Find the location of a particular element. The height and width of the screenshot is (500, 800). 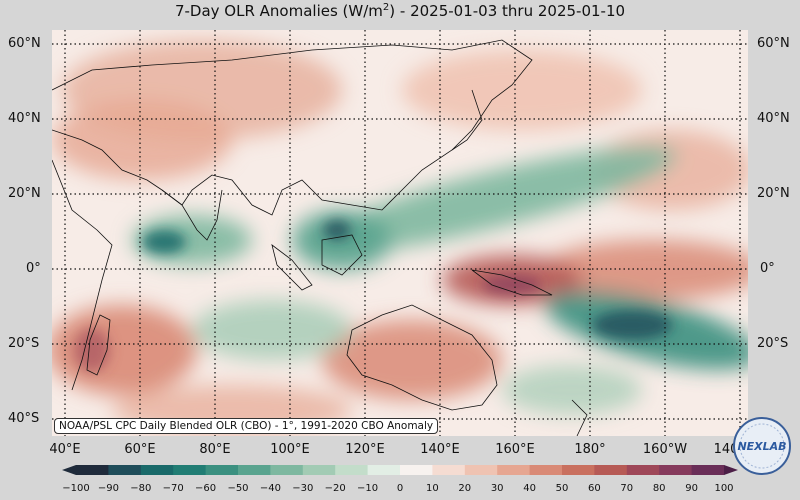

lon-label: 60°E is located at coordinates (140, 449).